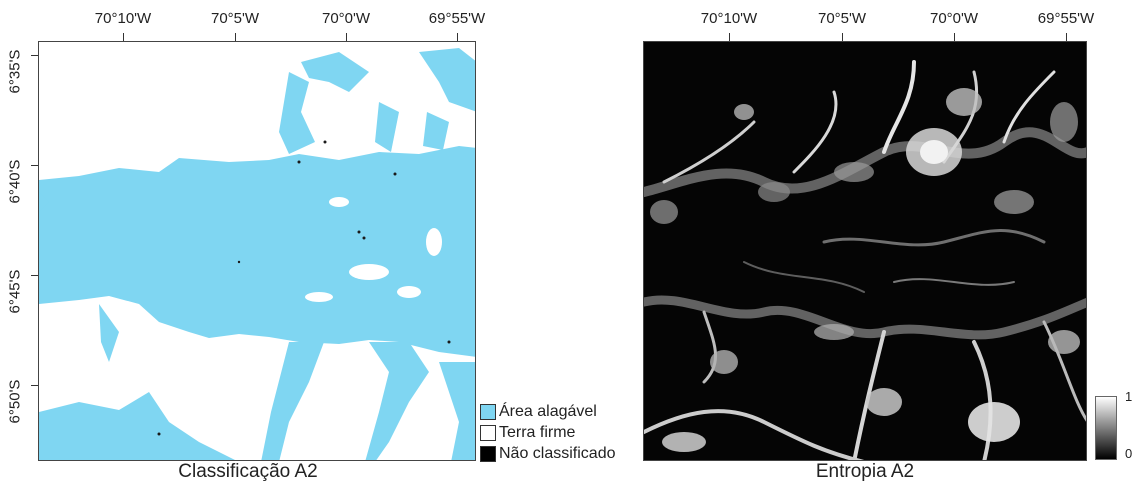 This screenshot has width=1137, height=484. I want to click on legend-label-unclassified: Não classificado, so click(557, 453).